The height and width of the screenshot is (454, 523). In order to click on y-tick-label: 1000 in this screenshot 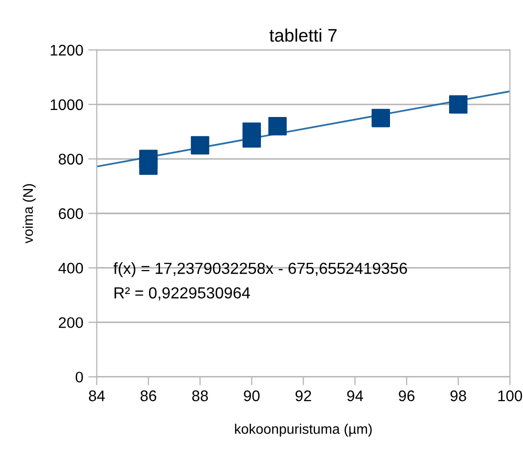, I will do `click(66, 104)`.